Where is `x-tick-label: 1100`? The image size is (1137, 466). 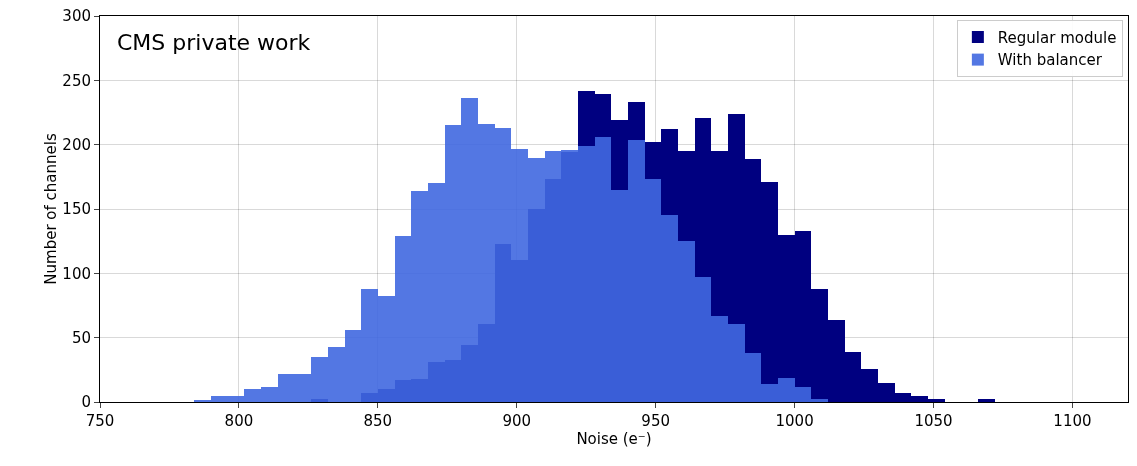 x-tick-label: 1100 is located at coordinates (1072, 421).